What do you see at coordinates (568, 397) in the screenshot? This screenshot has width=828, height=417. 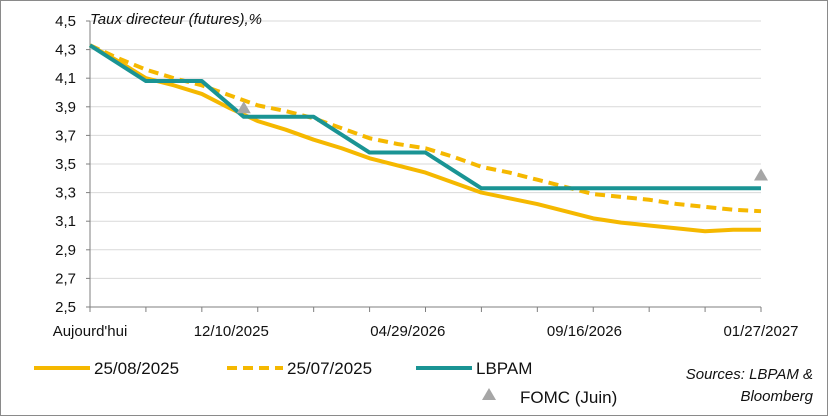 I see `legend-label-fomc: FOMC (Juin)` at bounding box center [568, 397].